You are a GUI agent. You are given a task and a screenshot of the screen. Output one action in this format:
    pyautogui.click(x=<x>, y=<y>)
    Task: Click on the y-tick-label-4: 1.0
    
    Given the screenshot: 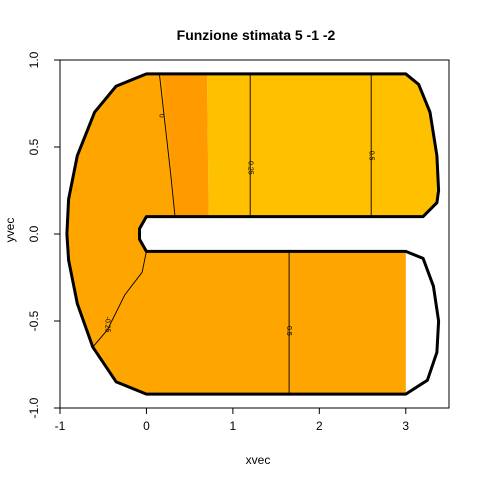 What is the action you would take?
    pyautogui.click(x=34, y=59)
    